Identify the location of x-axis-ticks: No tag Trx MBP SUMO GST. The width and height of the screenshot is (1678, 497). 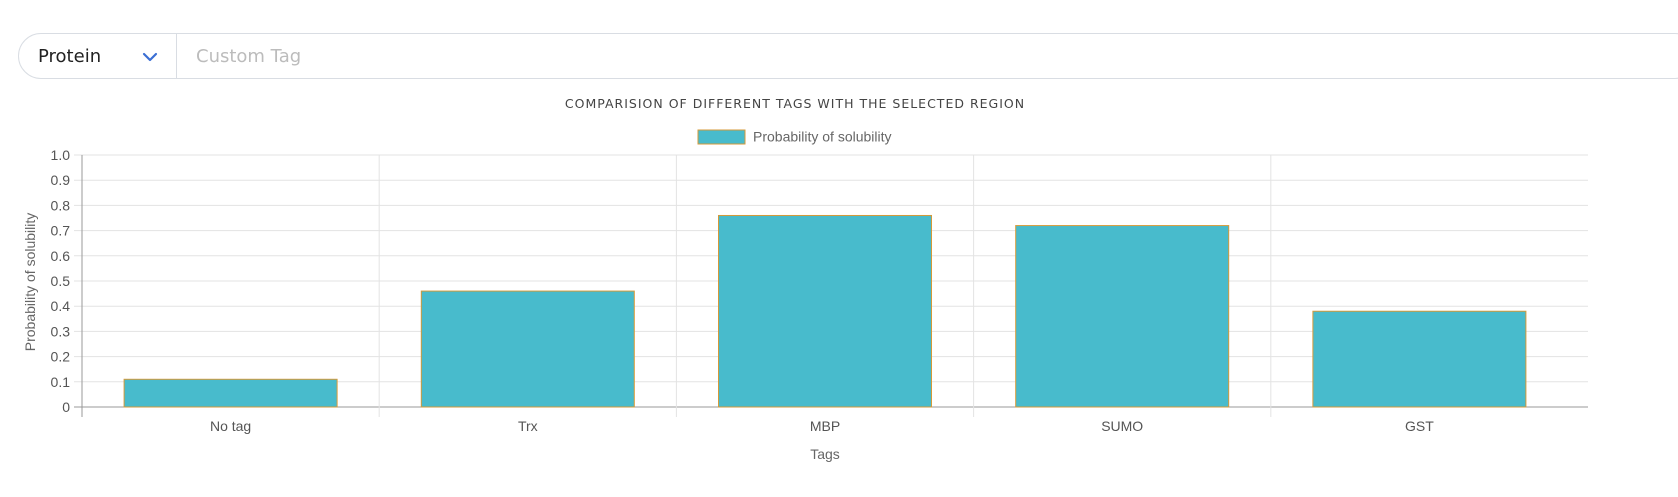
(822, 426).